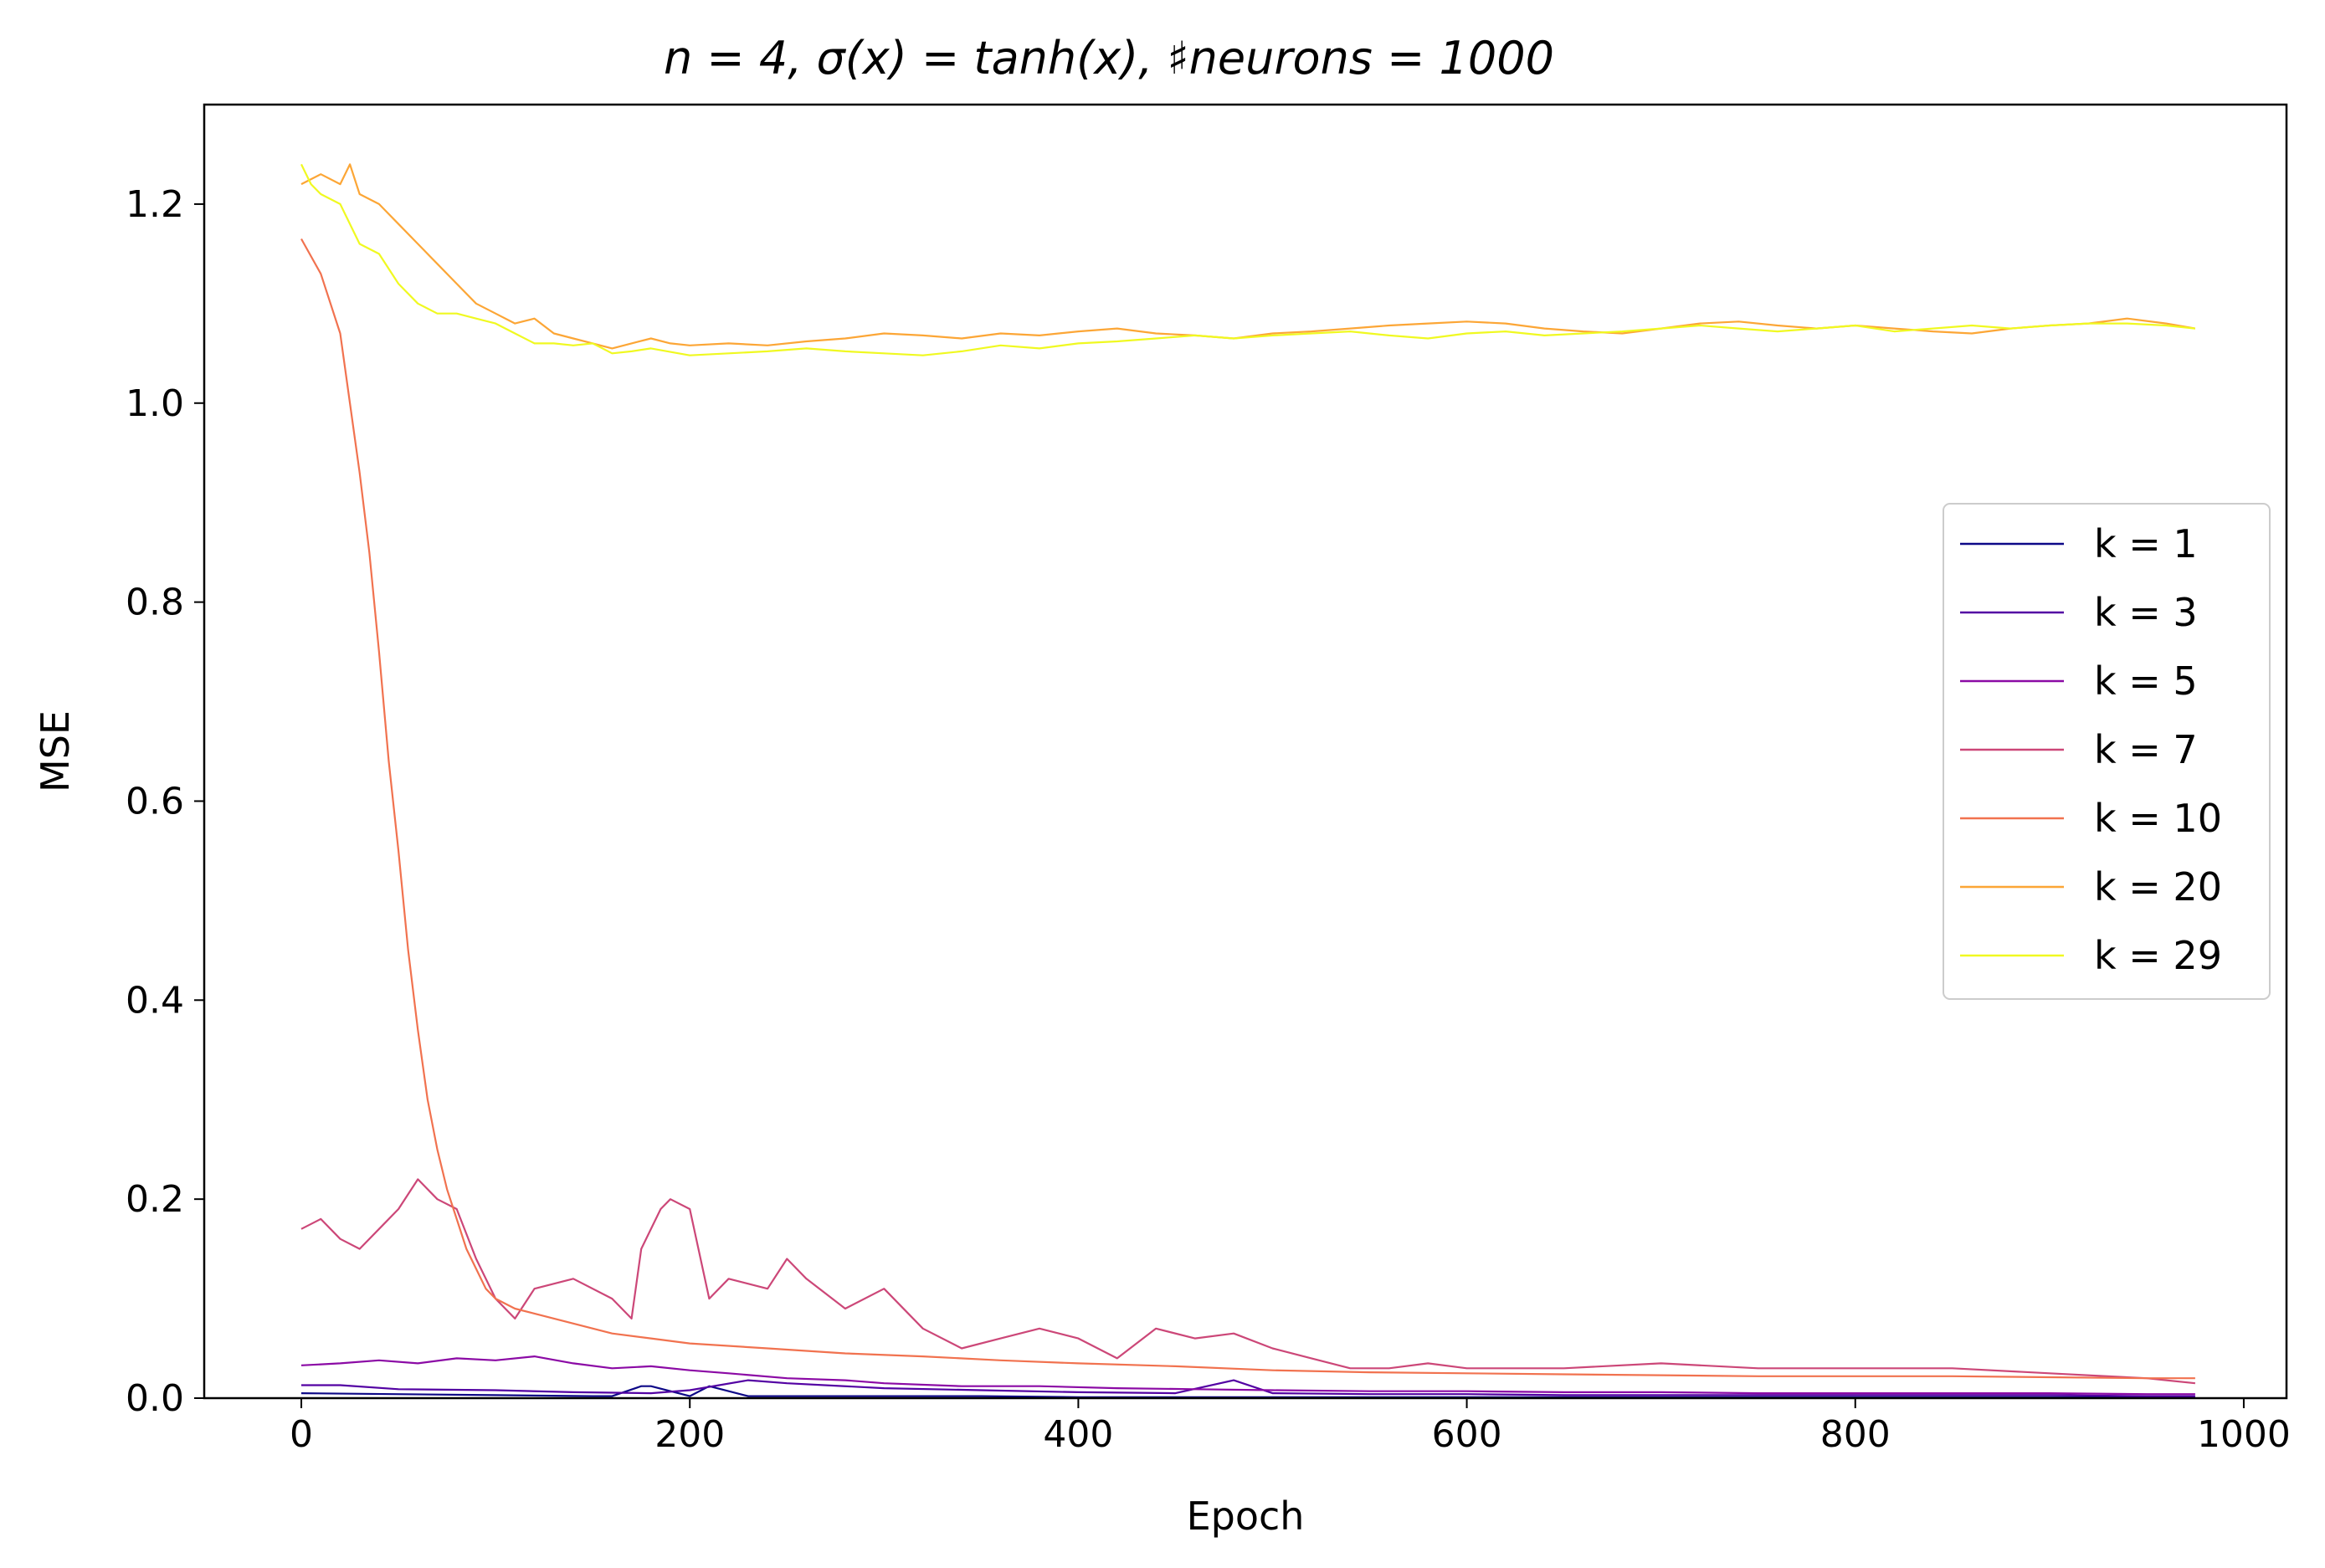  What do you see at coordinates (2244, 1434) in the screenshot?
I see `x-tick-label: 1000` at bounding box center [2244, 1434].